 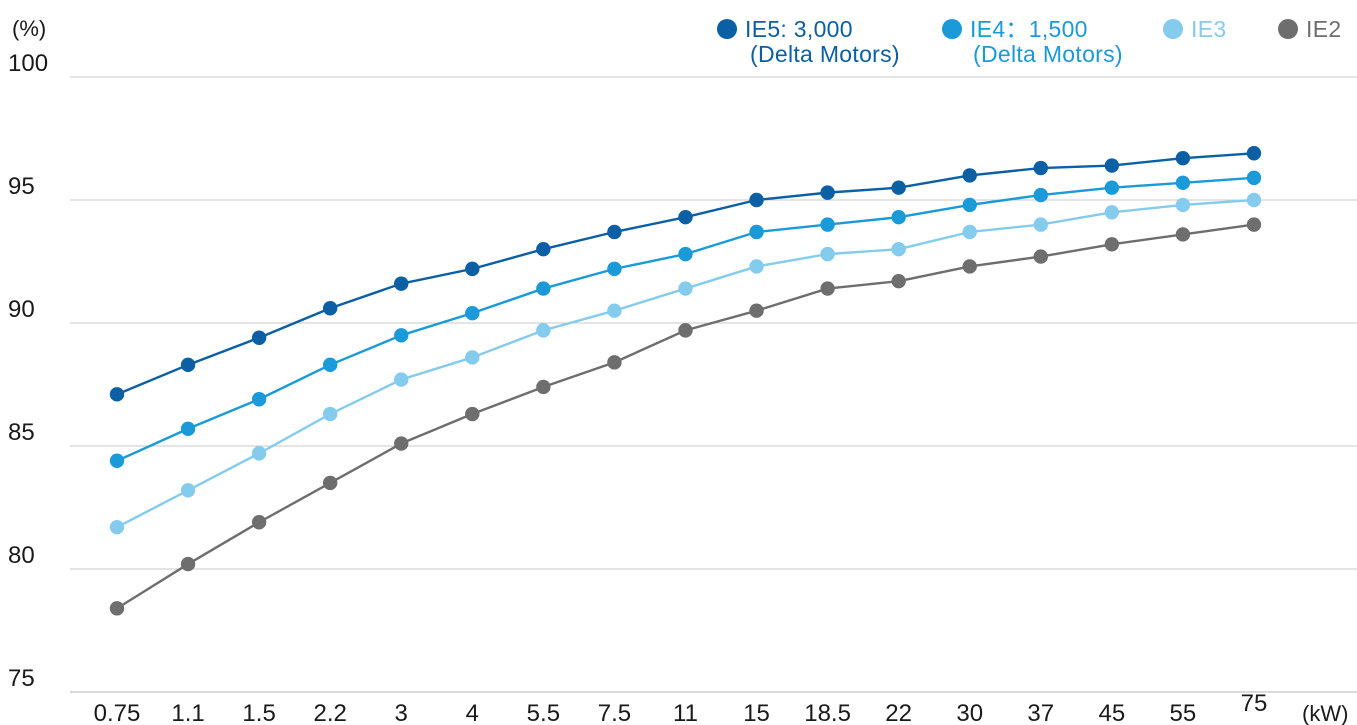 I want to click on x-tick-label: 75, so click(x=1254, y=703).